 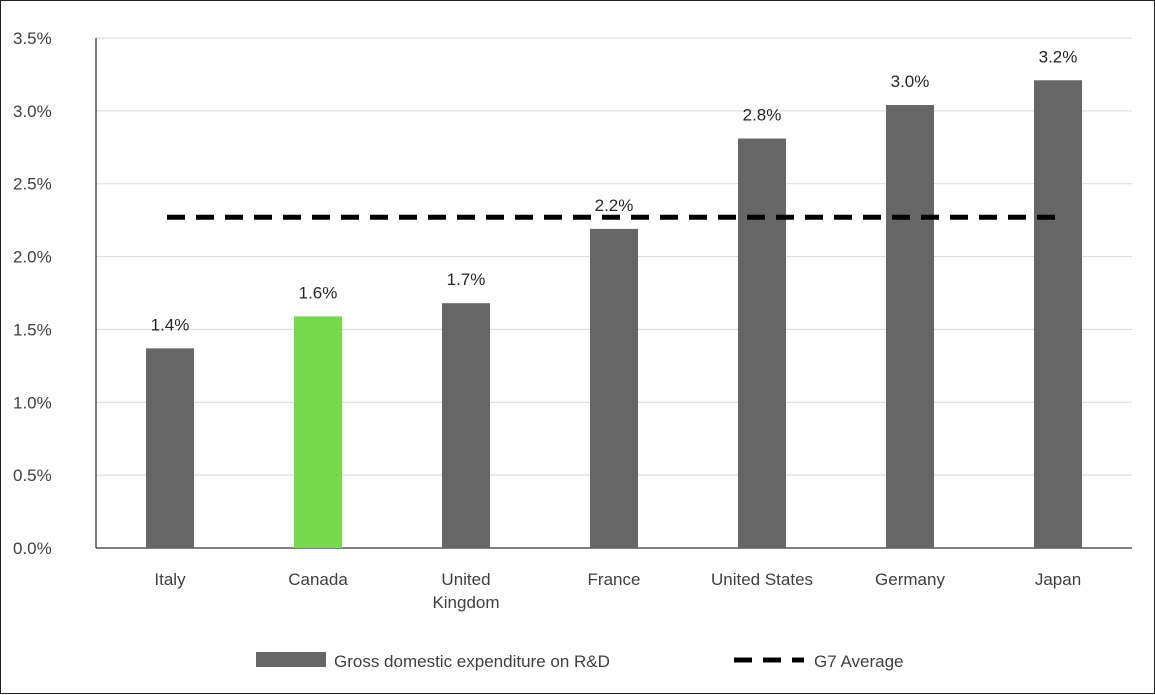 What do you see at coordinates (910, 579) in the screenshot?
I see `x-tick-label: Germany` at bounding box center [910, 579].